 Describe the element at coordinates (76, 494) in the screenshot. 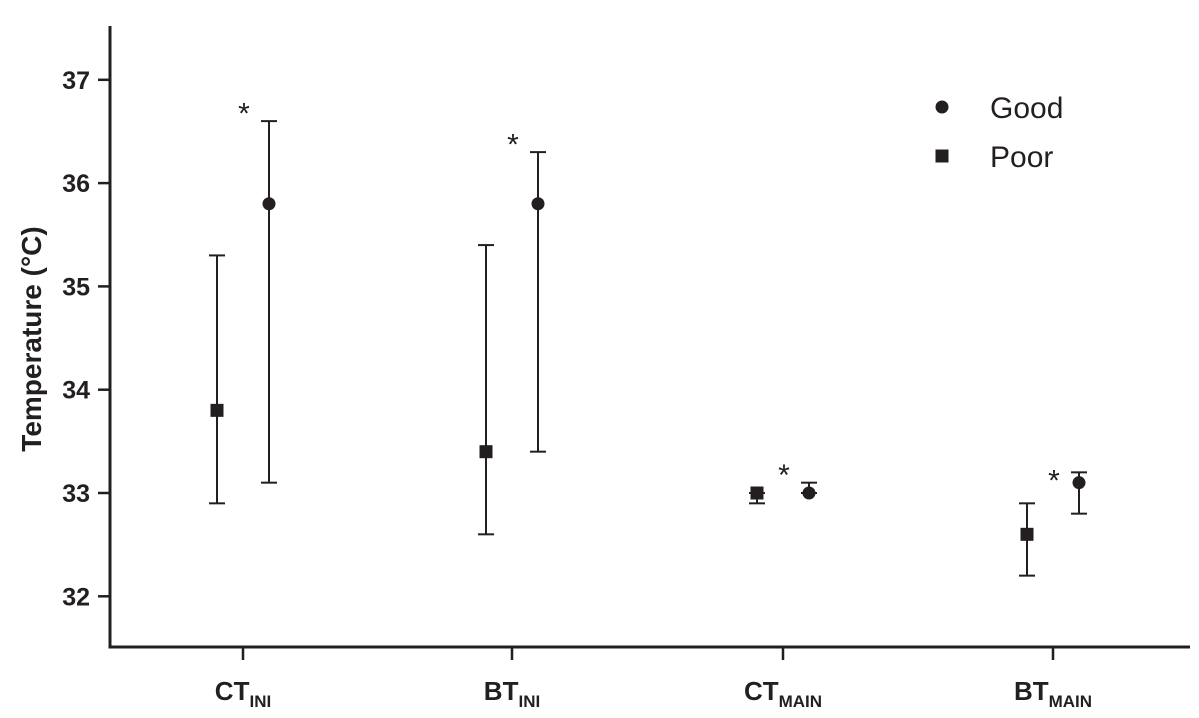

I see `y-tick-label: 33` at that location.